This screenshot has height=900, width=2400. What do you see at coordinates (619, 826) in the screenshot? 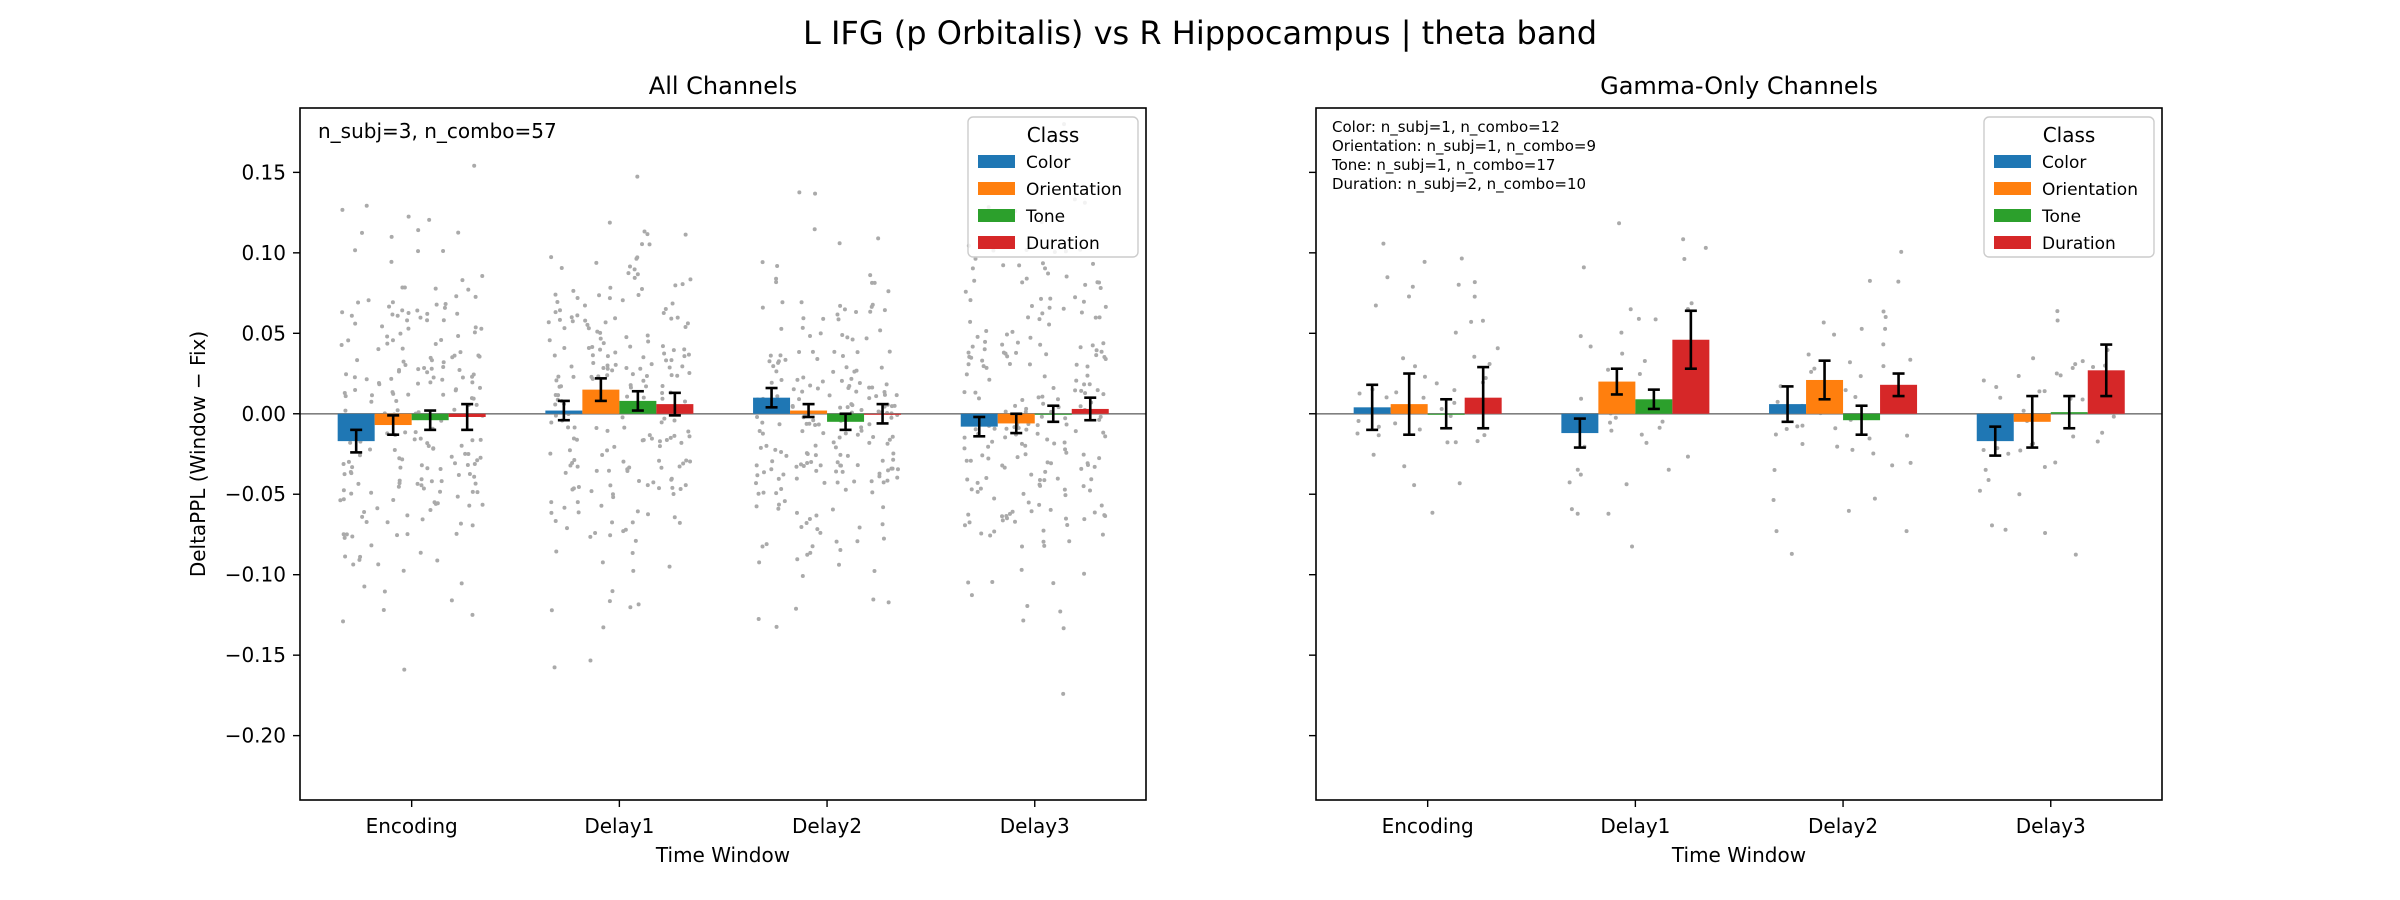
I see `x-tick-label: Delay1` at bounding box center [619, 826].